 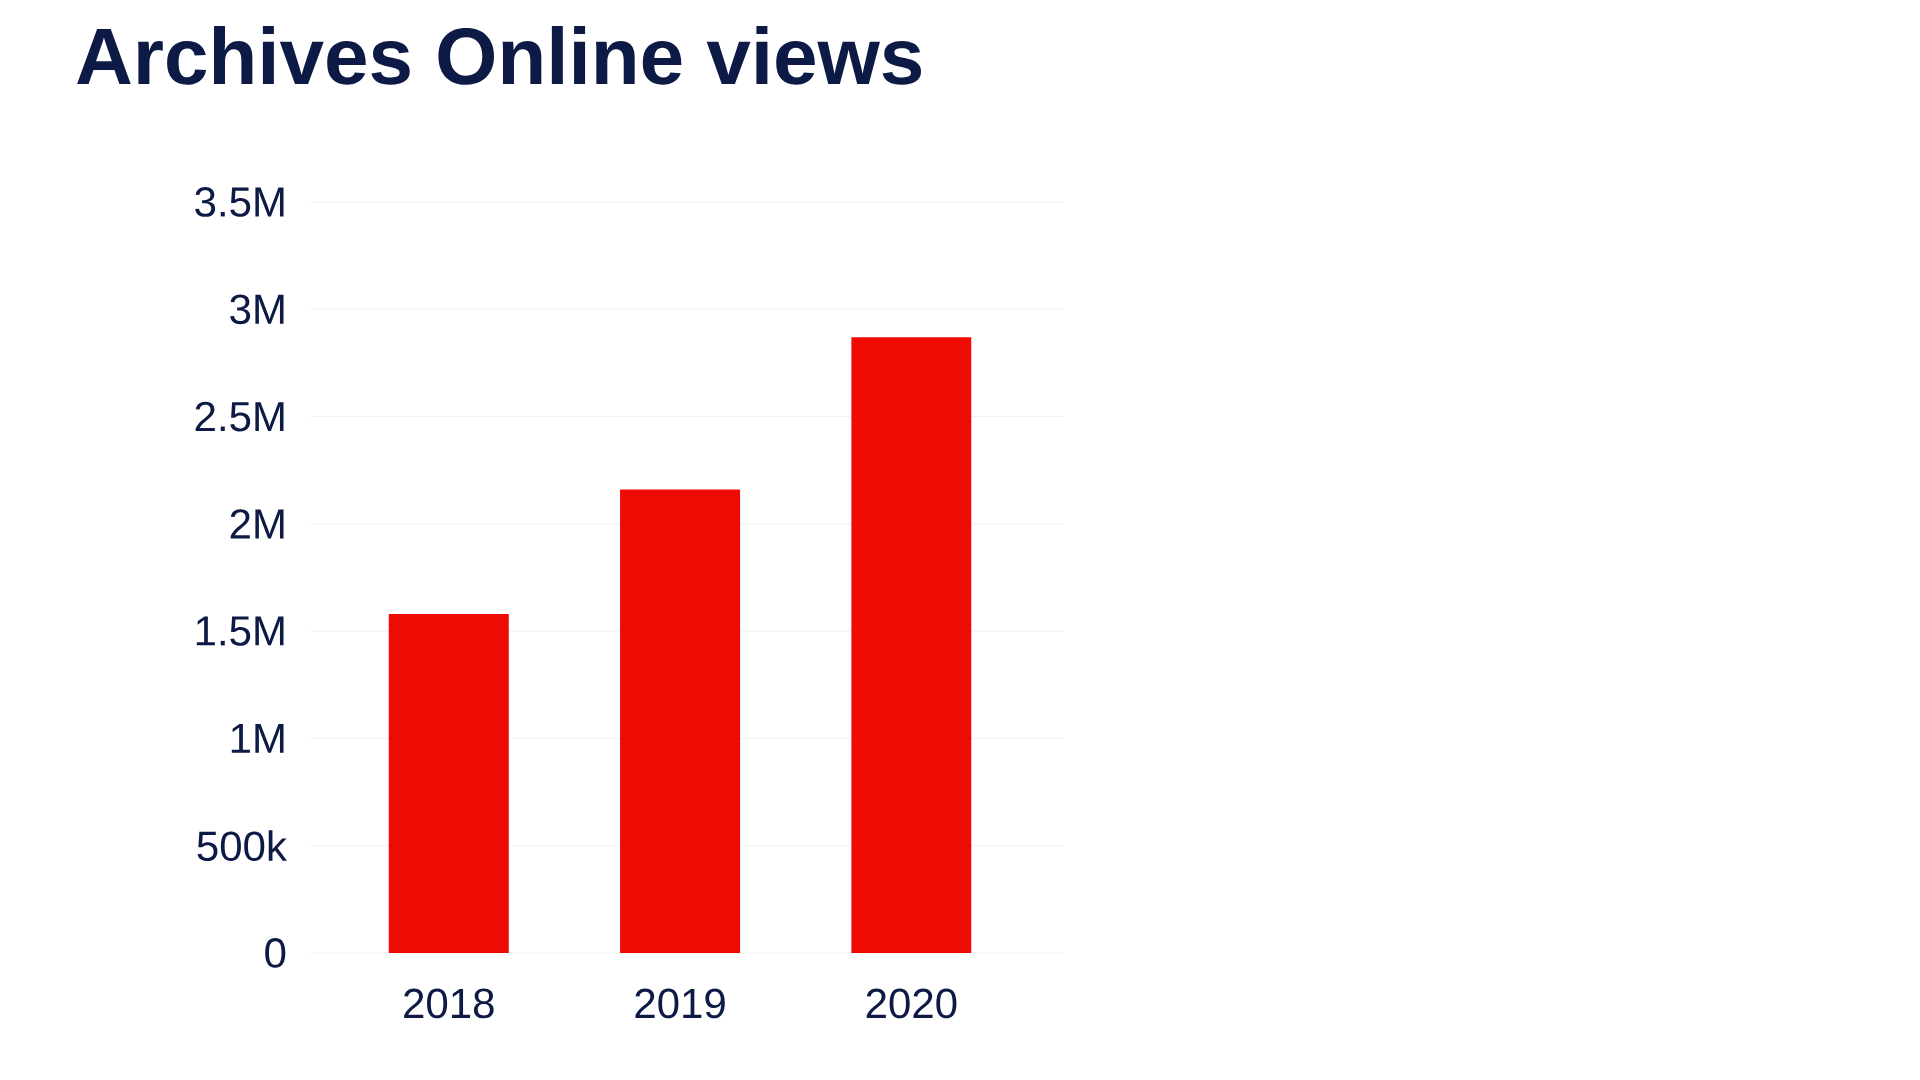 I want to click on x-tick-label: 2019, so click(x=680, y=1003).